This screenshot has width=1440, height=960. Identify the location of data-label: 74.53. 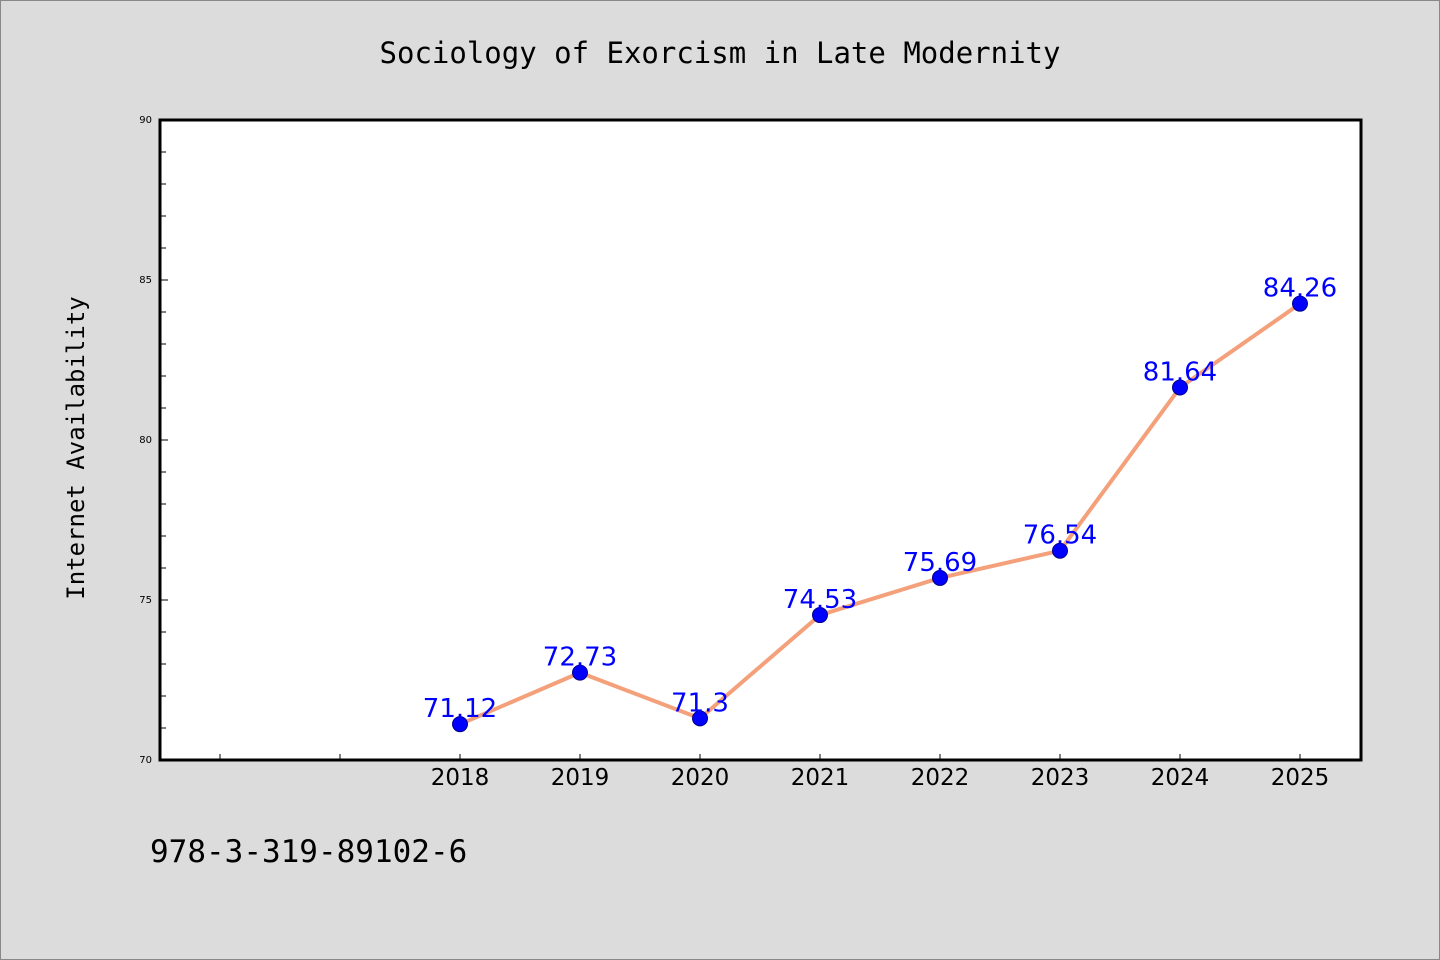
(820, 600).